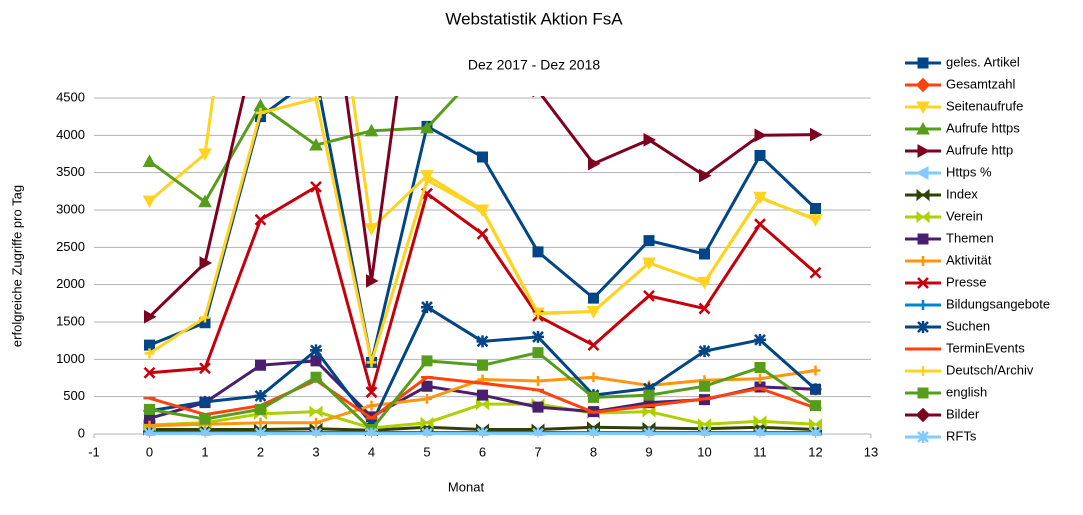  I want to click on x-tick-label: 9, so click(648, 451).